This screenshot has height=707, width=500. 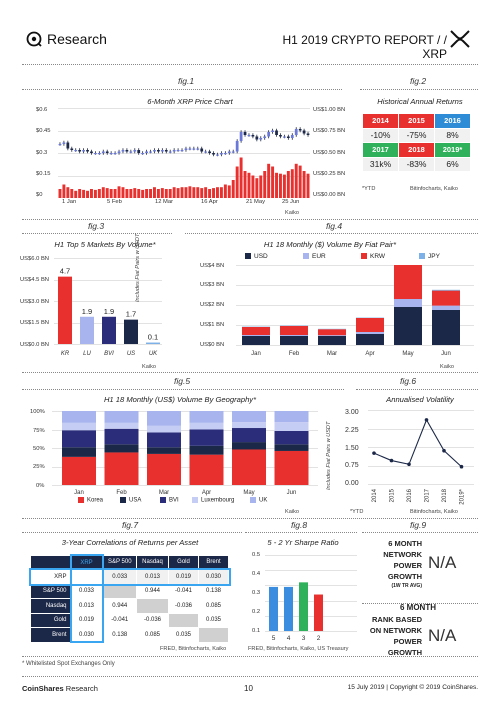 I want to click on fig1-left-tick: $0.15, so click(x=43, y=174).